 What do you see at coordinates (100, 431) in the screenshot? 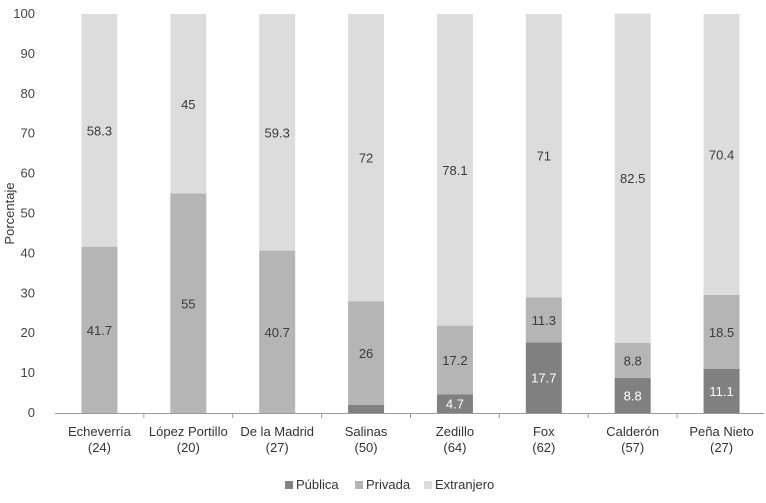
I see `category-name: Echeverría` at bounding box center [100, 431].